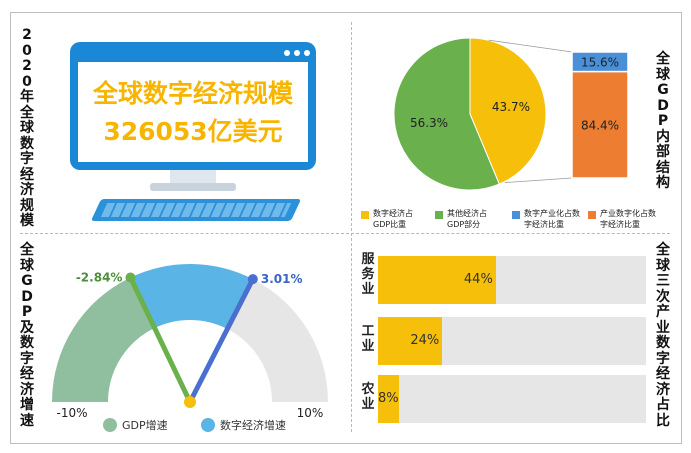 Image resolution: width=691 pixels, height=453 pixels. I want to click on gauge-hub, so click(190, 402).